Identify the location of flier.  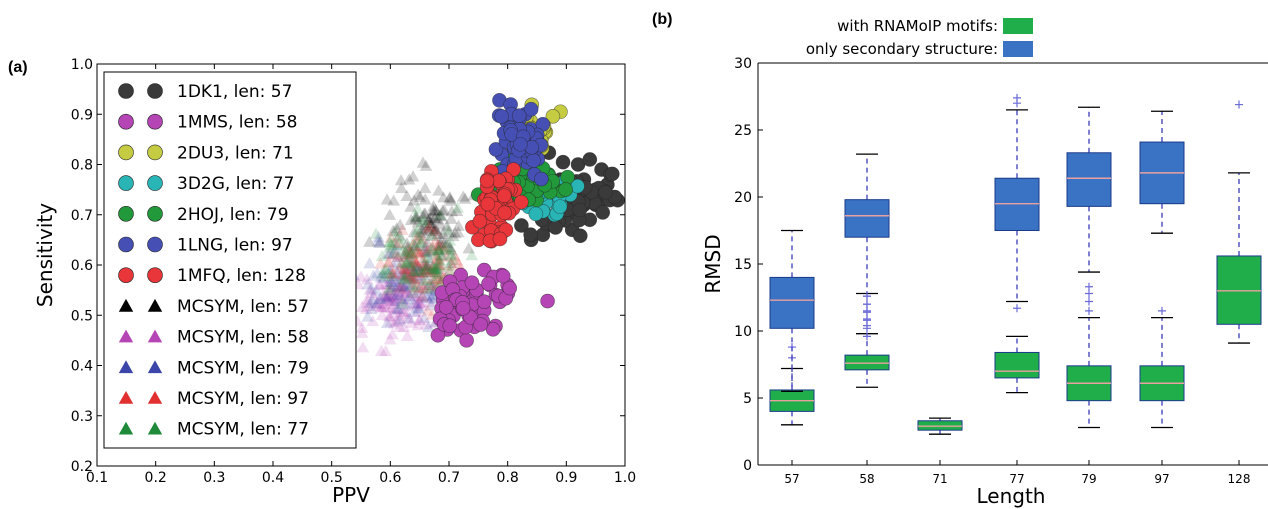
(1017, 308).